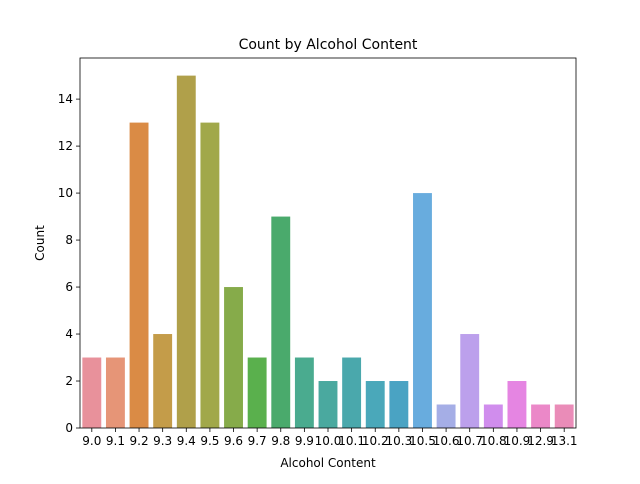 The width and height of the screenshot is (640, 484). Describe the element at coordinates (398, 441) in the screenshot. I see `x-tick-label: 10.3` at that location.